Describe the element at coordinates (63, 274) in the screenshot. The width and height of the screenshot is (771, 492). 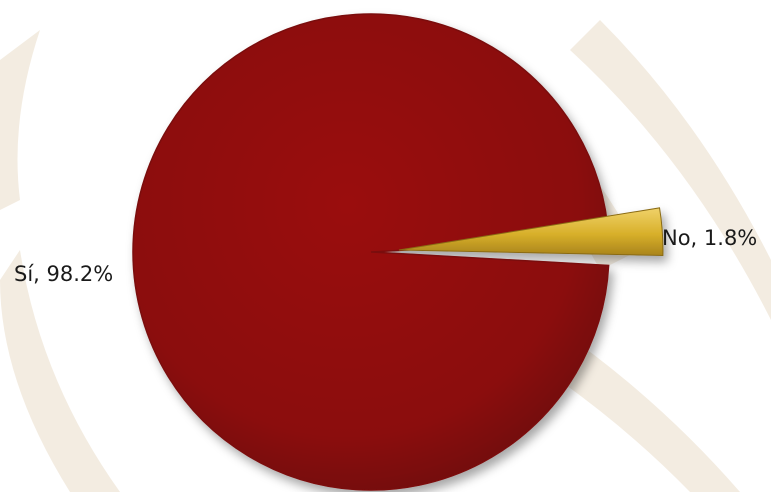
I see `slice-label-si: Sí, 98.2%` at that location.